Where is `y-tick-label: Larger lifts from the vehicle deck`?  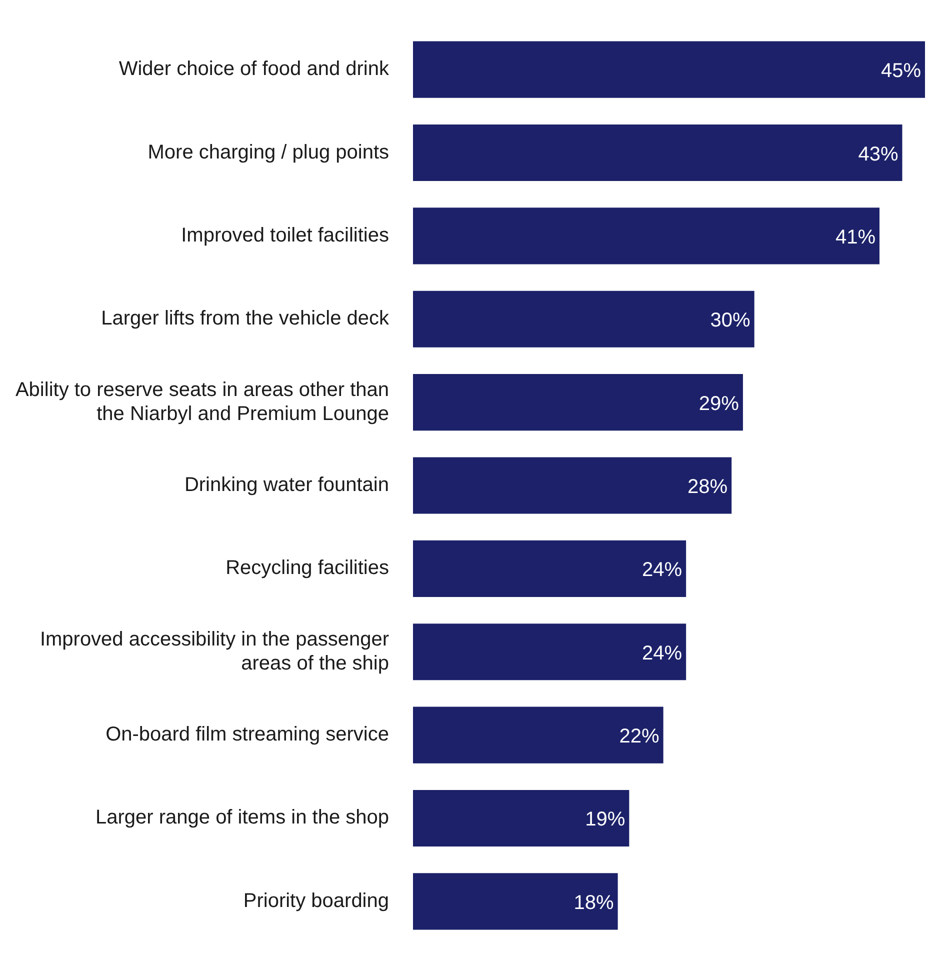
y-tick-label: Larger lifts from the vehicle deck is located at coordinates (245, 319).